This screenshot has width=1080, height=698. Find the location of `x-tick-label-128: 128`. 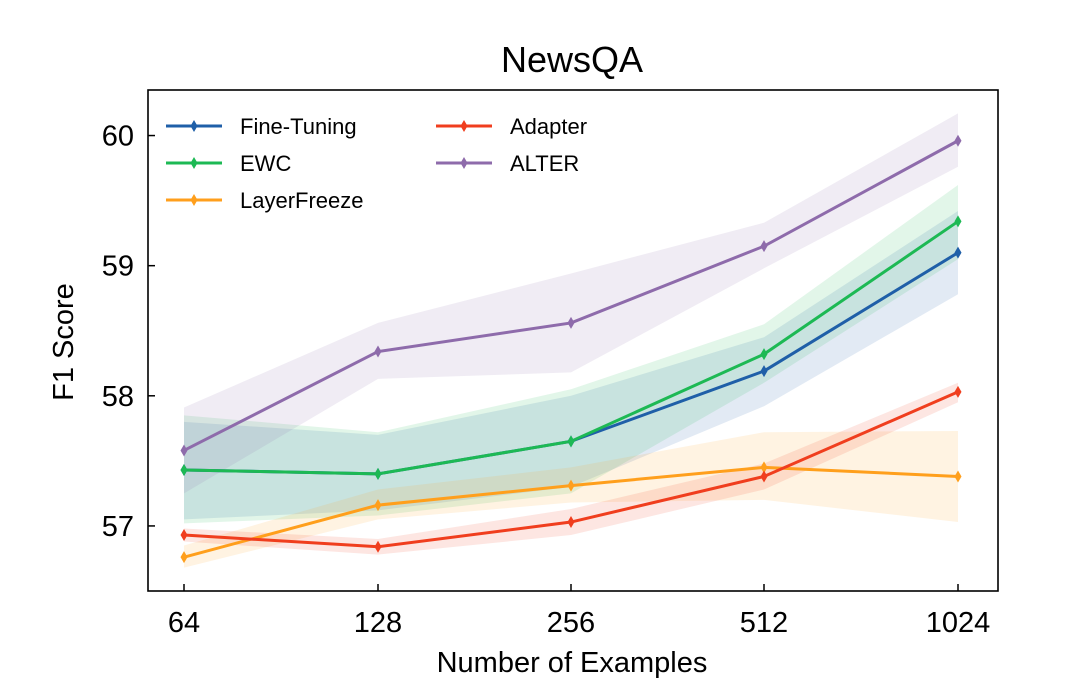

x-tick-label-128: 128 is located at coordinates (378, 623).